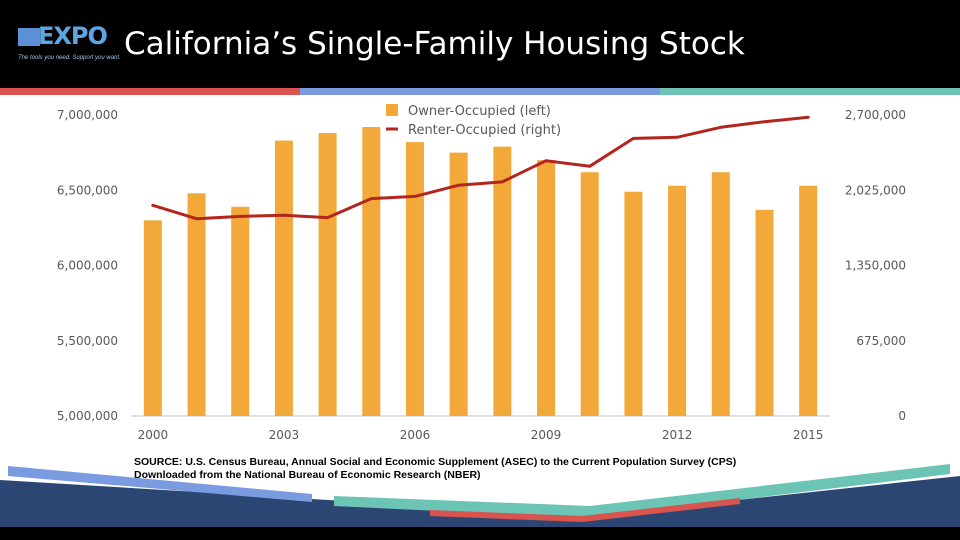 The height and width of the screenshot is (540, 960). What do you see at coordinates (677, 435) in the screenshot?
I see `x-tick-label: 2012` at bounding box center [677, 435].